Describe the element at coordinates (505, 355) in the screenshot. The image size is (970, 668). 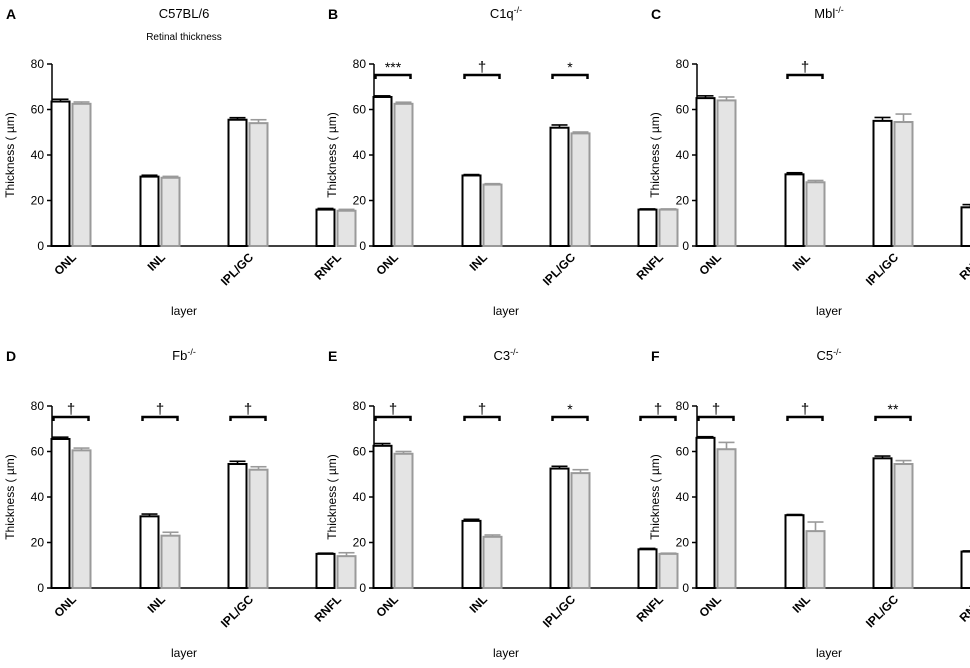
I see `chart-title: C3-/-` at that location.